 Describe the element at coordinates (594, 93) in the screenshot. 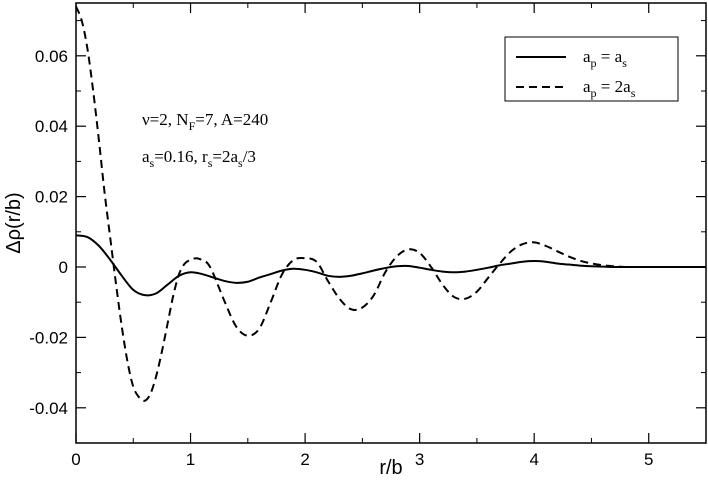

I see `legend-dashed-sub: p` at that location.